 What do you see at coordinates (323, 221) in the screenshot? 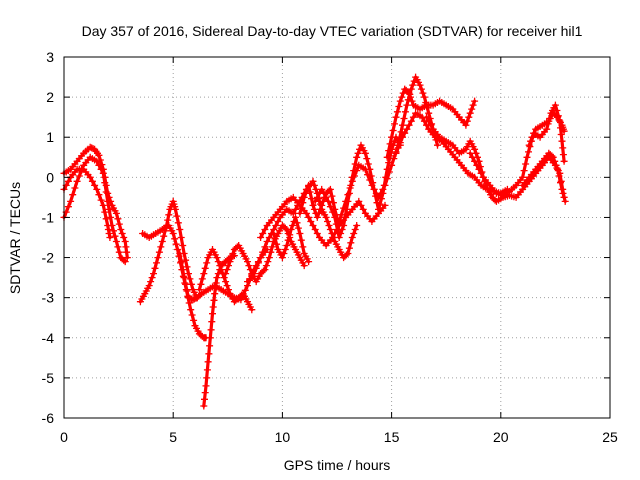
I see `satellite-track-11-trace` at bounding box center [323, 221].